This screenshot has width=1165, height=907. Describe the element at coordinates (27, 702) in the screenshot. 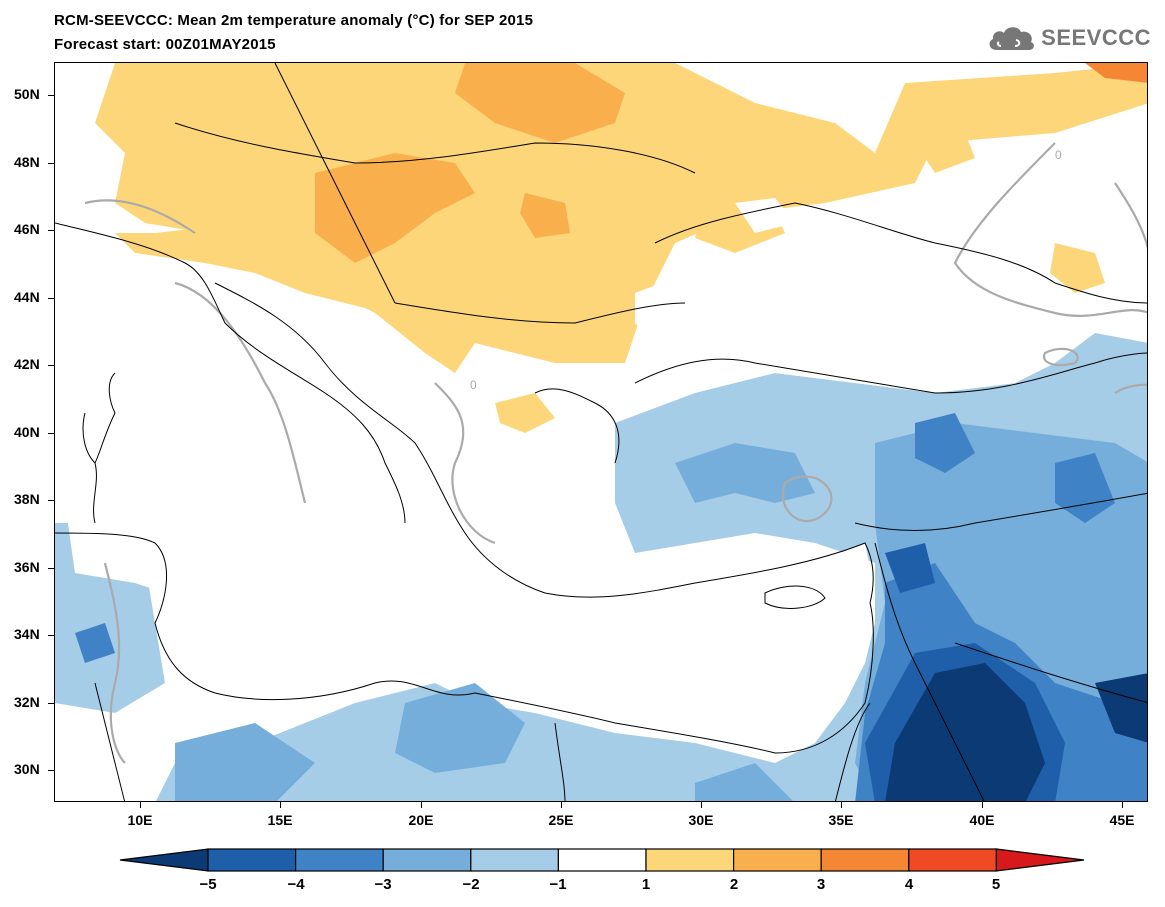

I see `lat-label: 32N` at that location.